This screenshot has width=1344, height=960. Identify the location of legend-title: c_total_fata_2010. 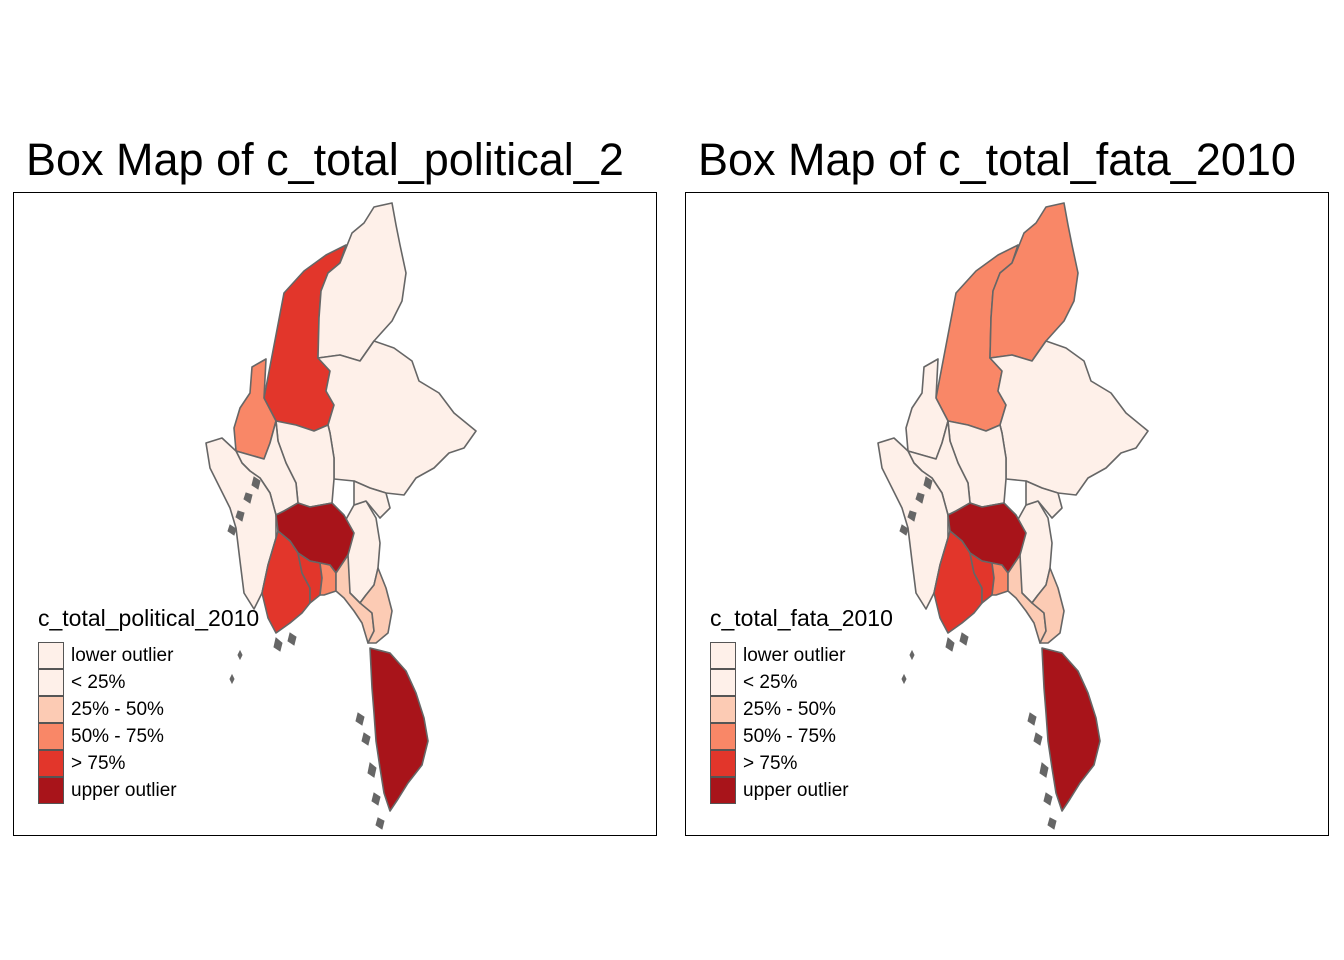
(801, 618).